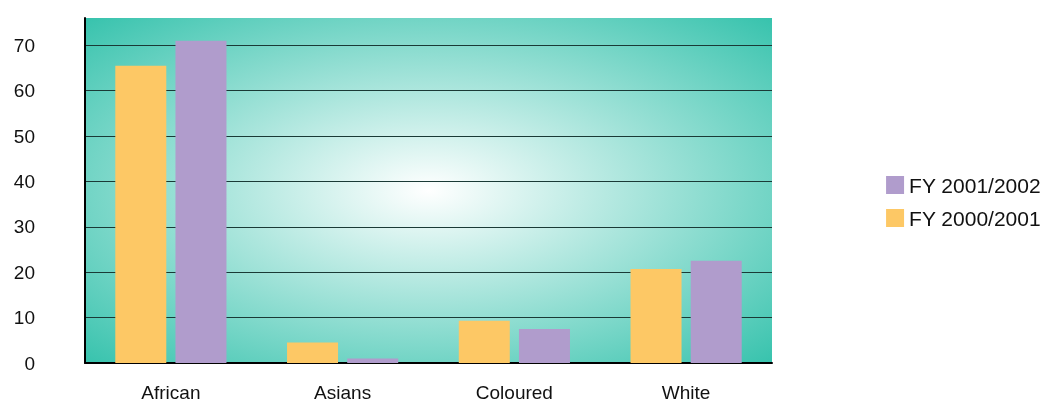  I want to click on x-tick-label: Asians, so click(343, 392).